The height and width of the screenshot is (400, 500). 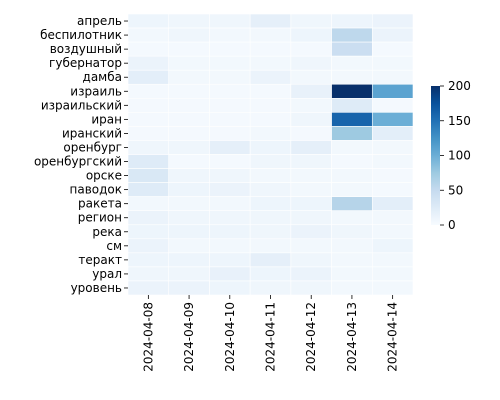 I want to click on x-tick-label: 2024-04-11, so click(x=271, y=337).